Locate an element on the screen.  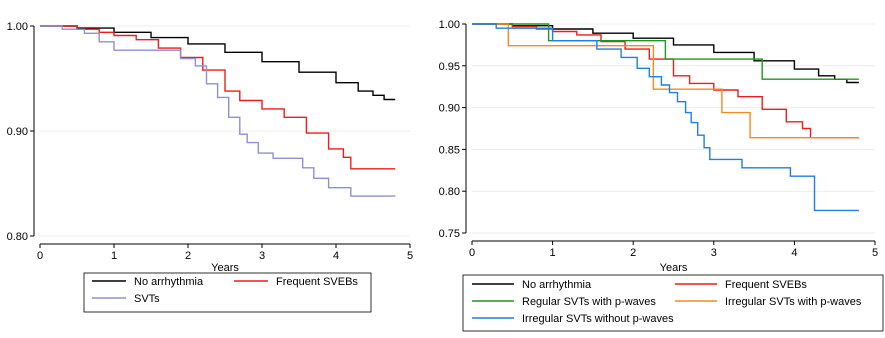
legend: No arrhythmia Frequent SVEBs SVTs is located at coordinates (227, 292).